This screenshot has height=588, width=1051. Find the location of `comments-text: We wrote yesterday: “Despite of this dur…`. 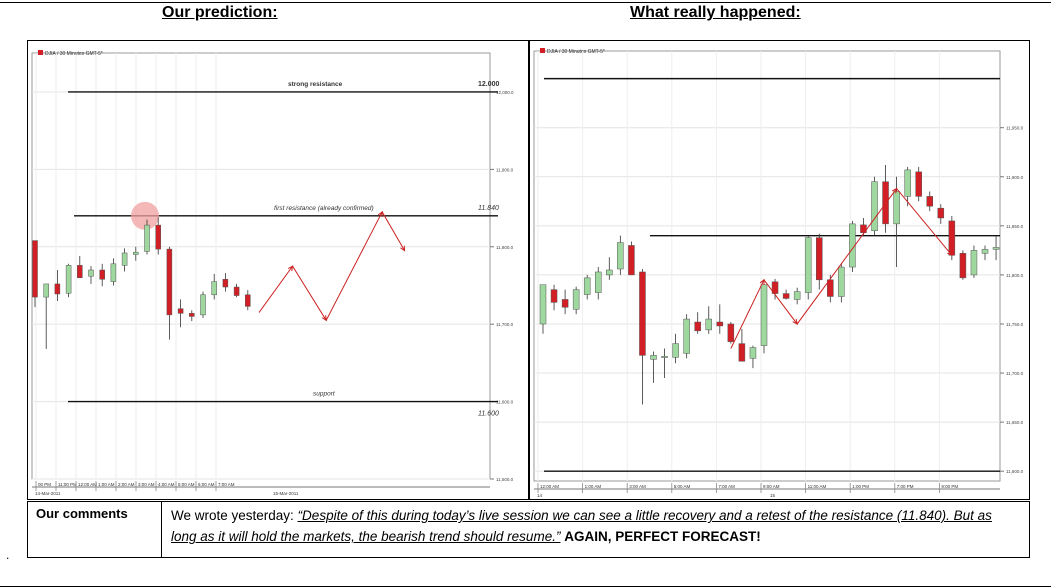

comments-text: We wrote yesterday: “Despite of this dur… is located at coordinates (596, 526).